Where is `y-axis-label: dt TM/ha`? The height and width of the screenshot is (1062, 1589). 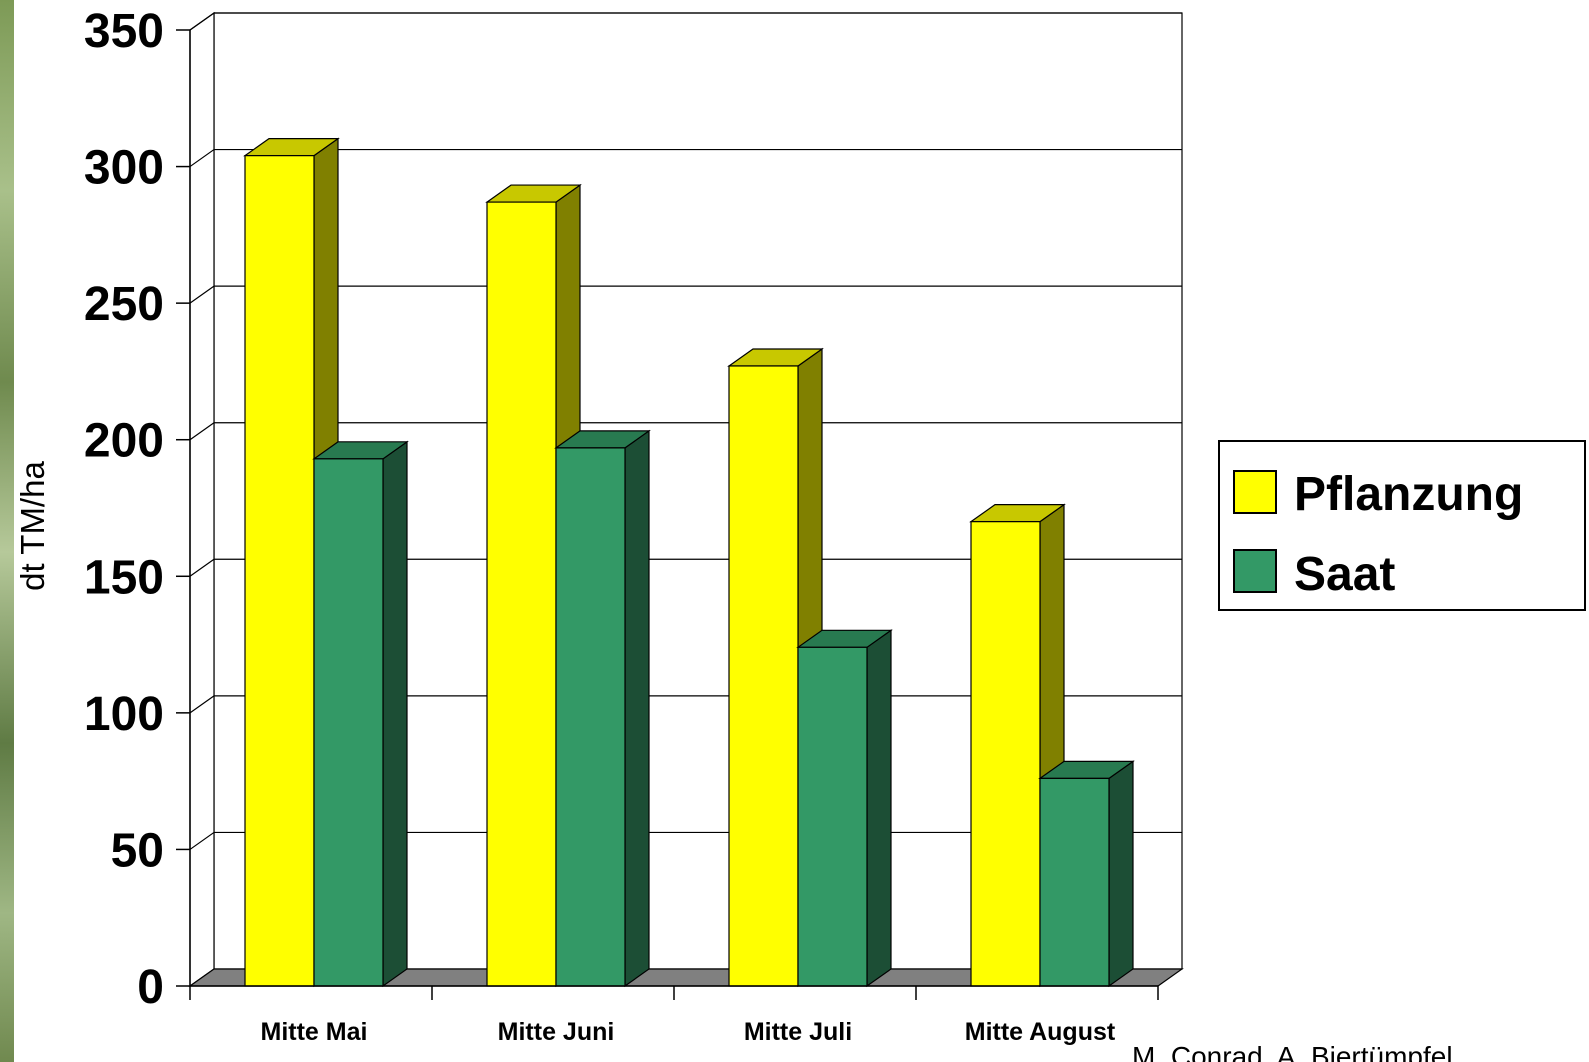 y-axis-label: dt TM/ha is located at coordinates (32, 526).